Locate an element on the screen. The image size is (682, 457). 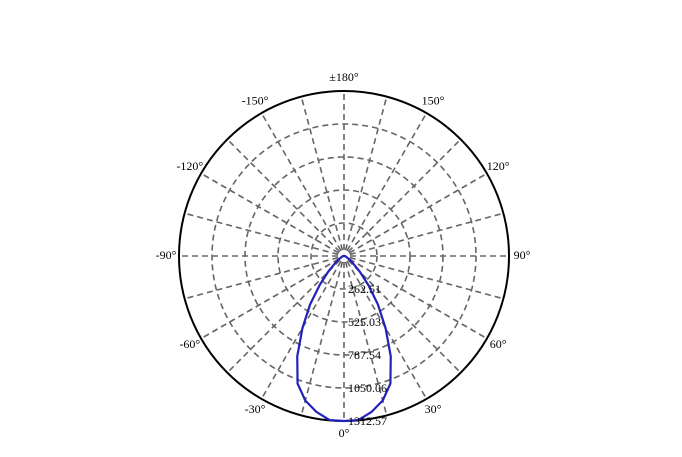
angle-label: 150° is located at coordinates (433, 101).